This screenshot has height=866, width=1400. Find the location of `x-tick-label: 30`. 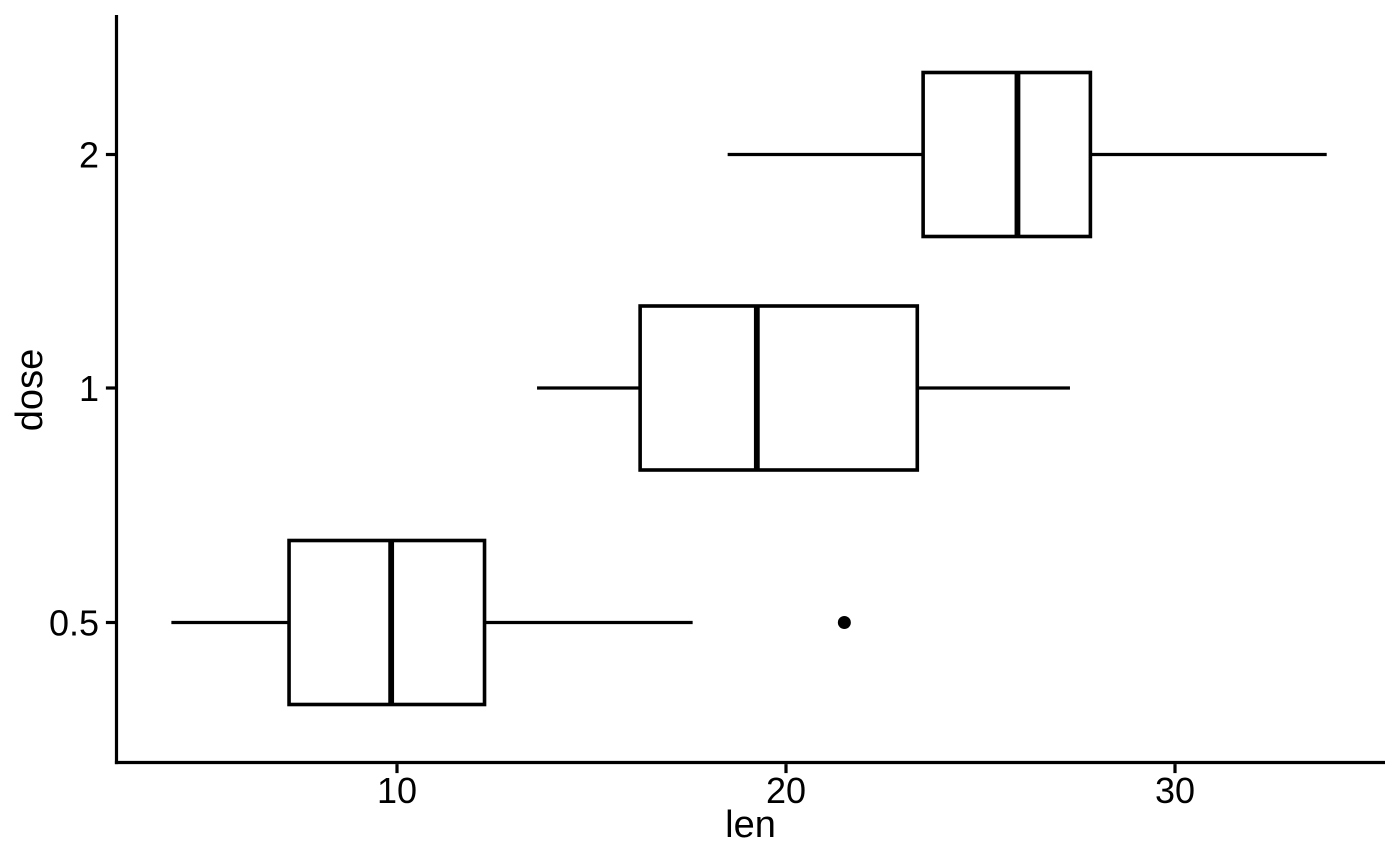

x-tick-label: 30 is located at coordinates (1175, 790).